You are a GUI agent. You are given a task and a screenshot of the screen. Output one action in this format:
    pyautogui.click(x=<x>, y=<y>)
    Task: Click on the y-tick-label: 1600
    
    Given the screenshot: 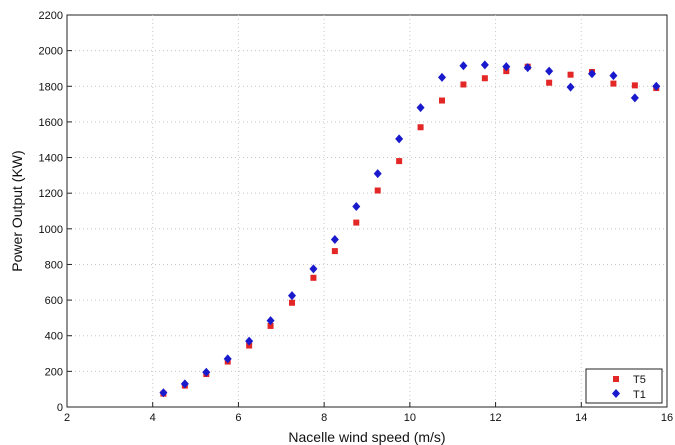 What is the action you would take?
    pyautogui.click(x=51, y=123)
    